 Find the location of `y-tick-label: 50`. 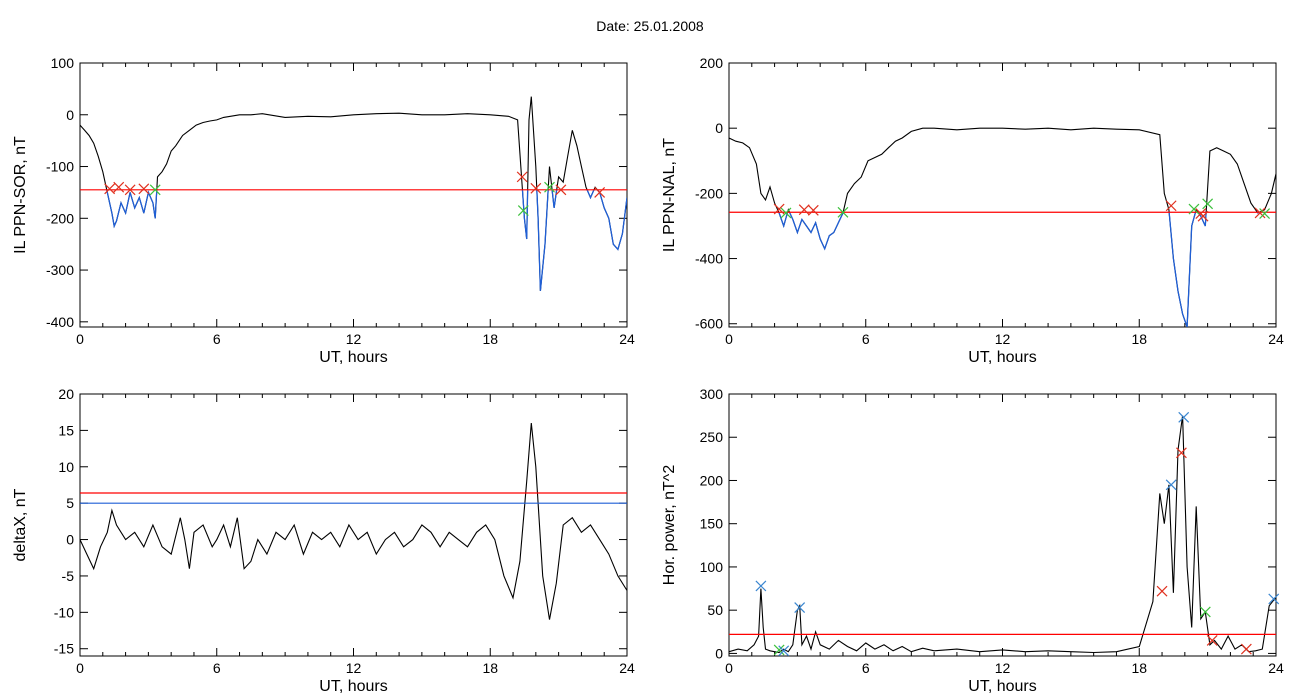

y-tick-label: 50 is located at coordinates (715, 610).